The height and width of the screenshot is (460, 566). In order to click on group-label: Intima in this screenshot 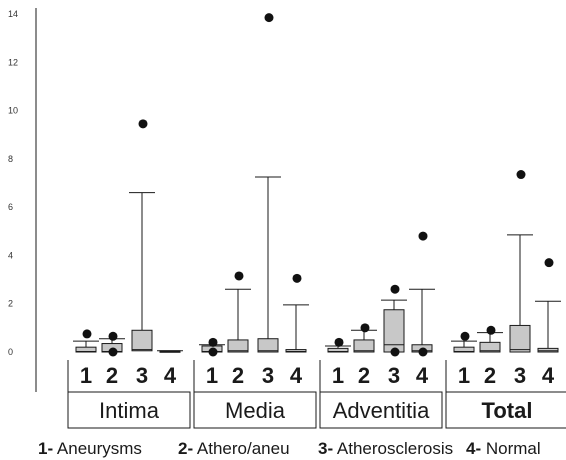, I will do `click(129, 410)`.